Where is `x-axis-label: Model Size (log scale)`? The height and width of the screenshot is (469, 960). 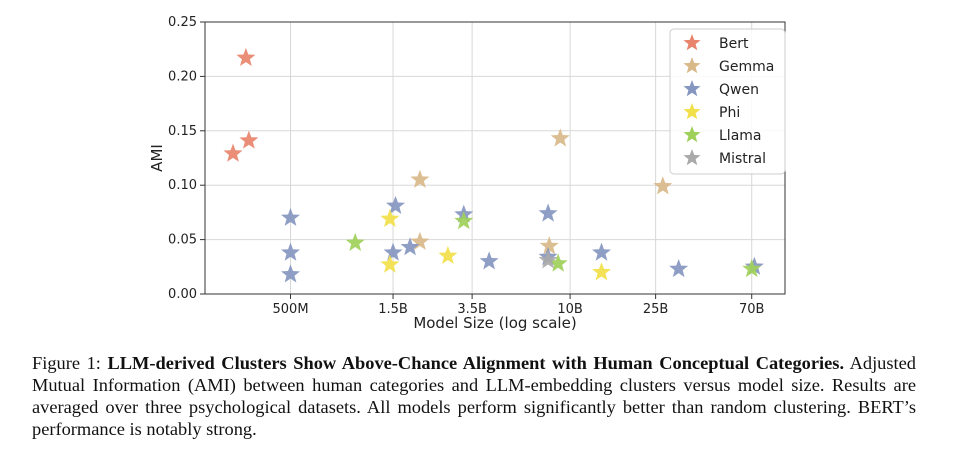
x-axis-label: Model Size (log scale) is located at coordinates (494, 323).